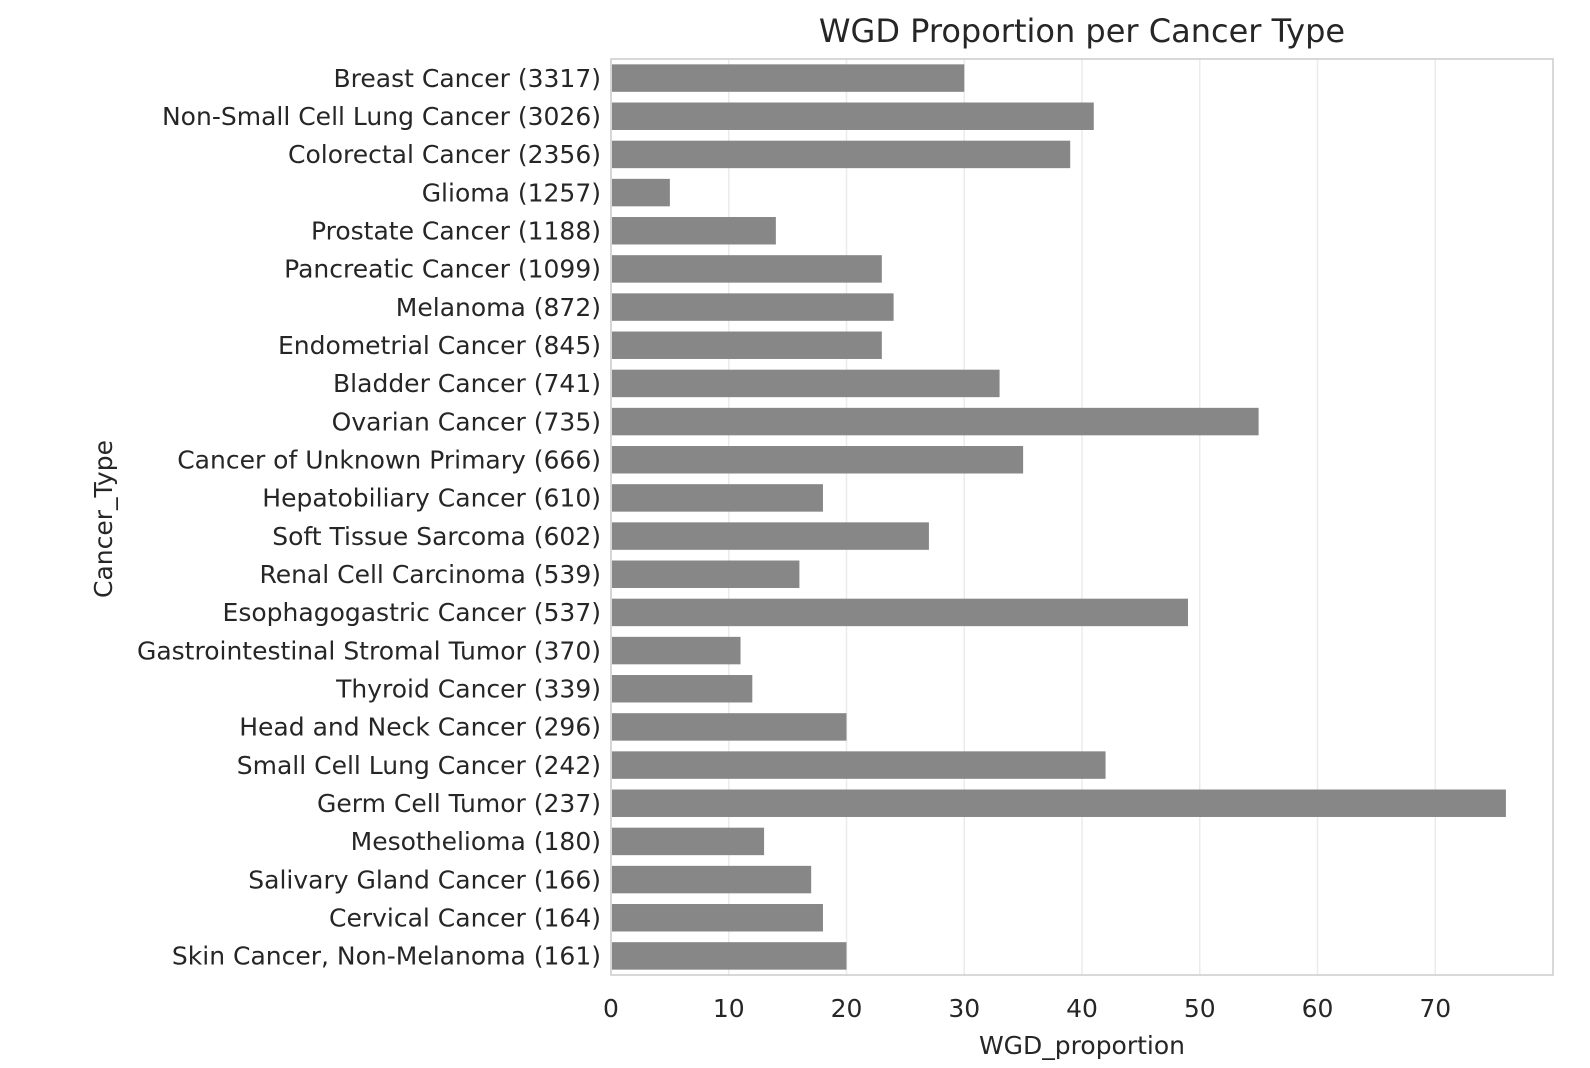  What do you see at coordinates (439, 345) in the screenshot?
I see `category-label: Endometrial Cancer (845)` at bounding box center [439, 345].